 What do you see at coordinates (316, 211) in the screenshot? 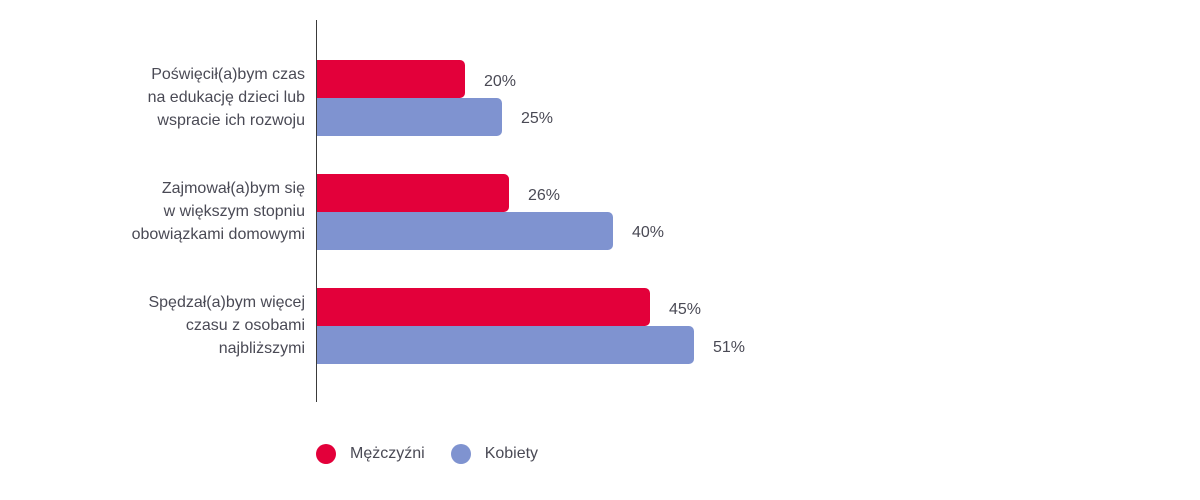
I see `y-axis-line` at bounding box center [316, 211].